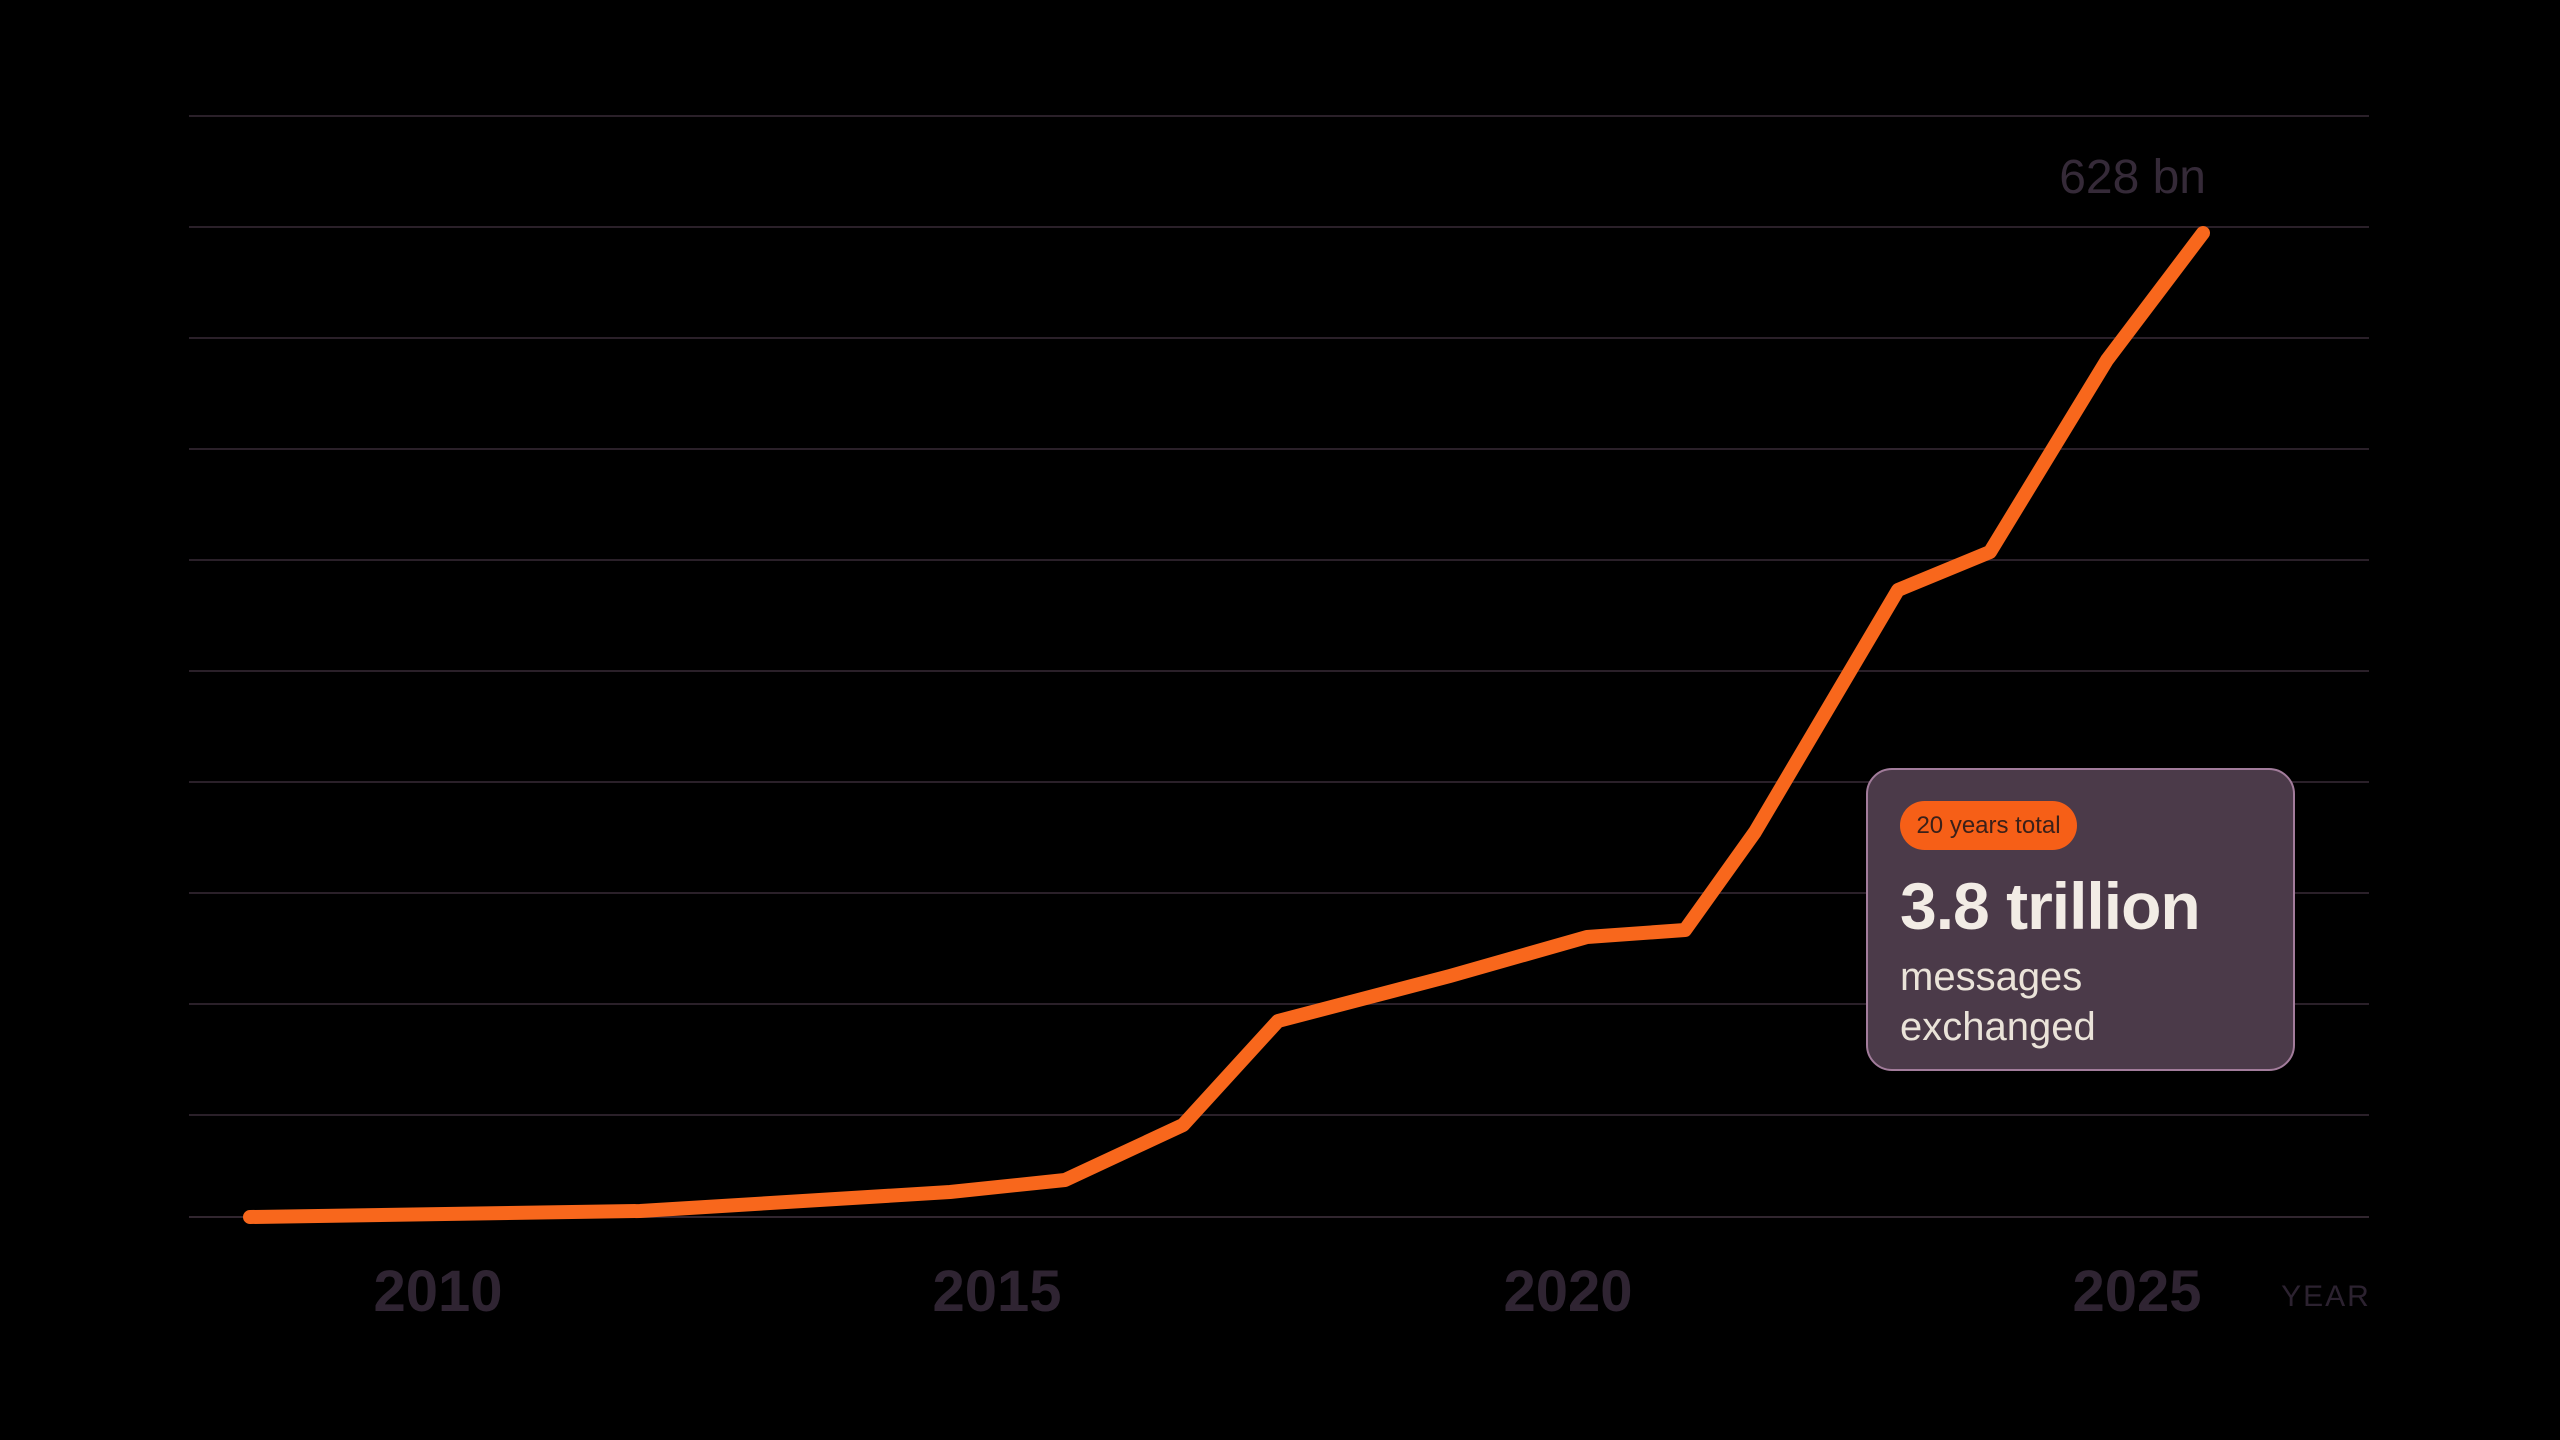 Image resolution: width=2560 pixels, height=1440 pixels. What do you see at coordinates (2326, 1296) in the screenshot?
I see `x-axis-title: YEAR` at bounding box center [2326, 1296].